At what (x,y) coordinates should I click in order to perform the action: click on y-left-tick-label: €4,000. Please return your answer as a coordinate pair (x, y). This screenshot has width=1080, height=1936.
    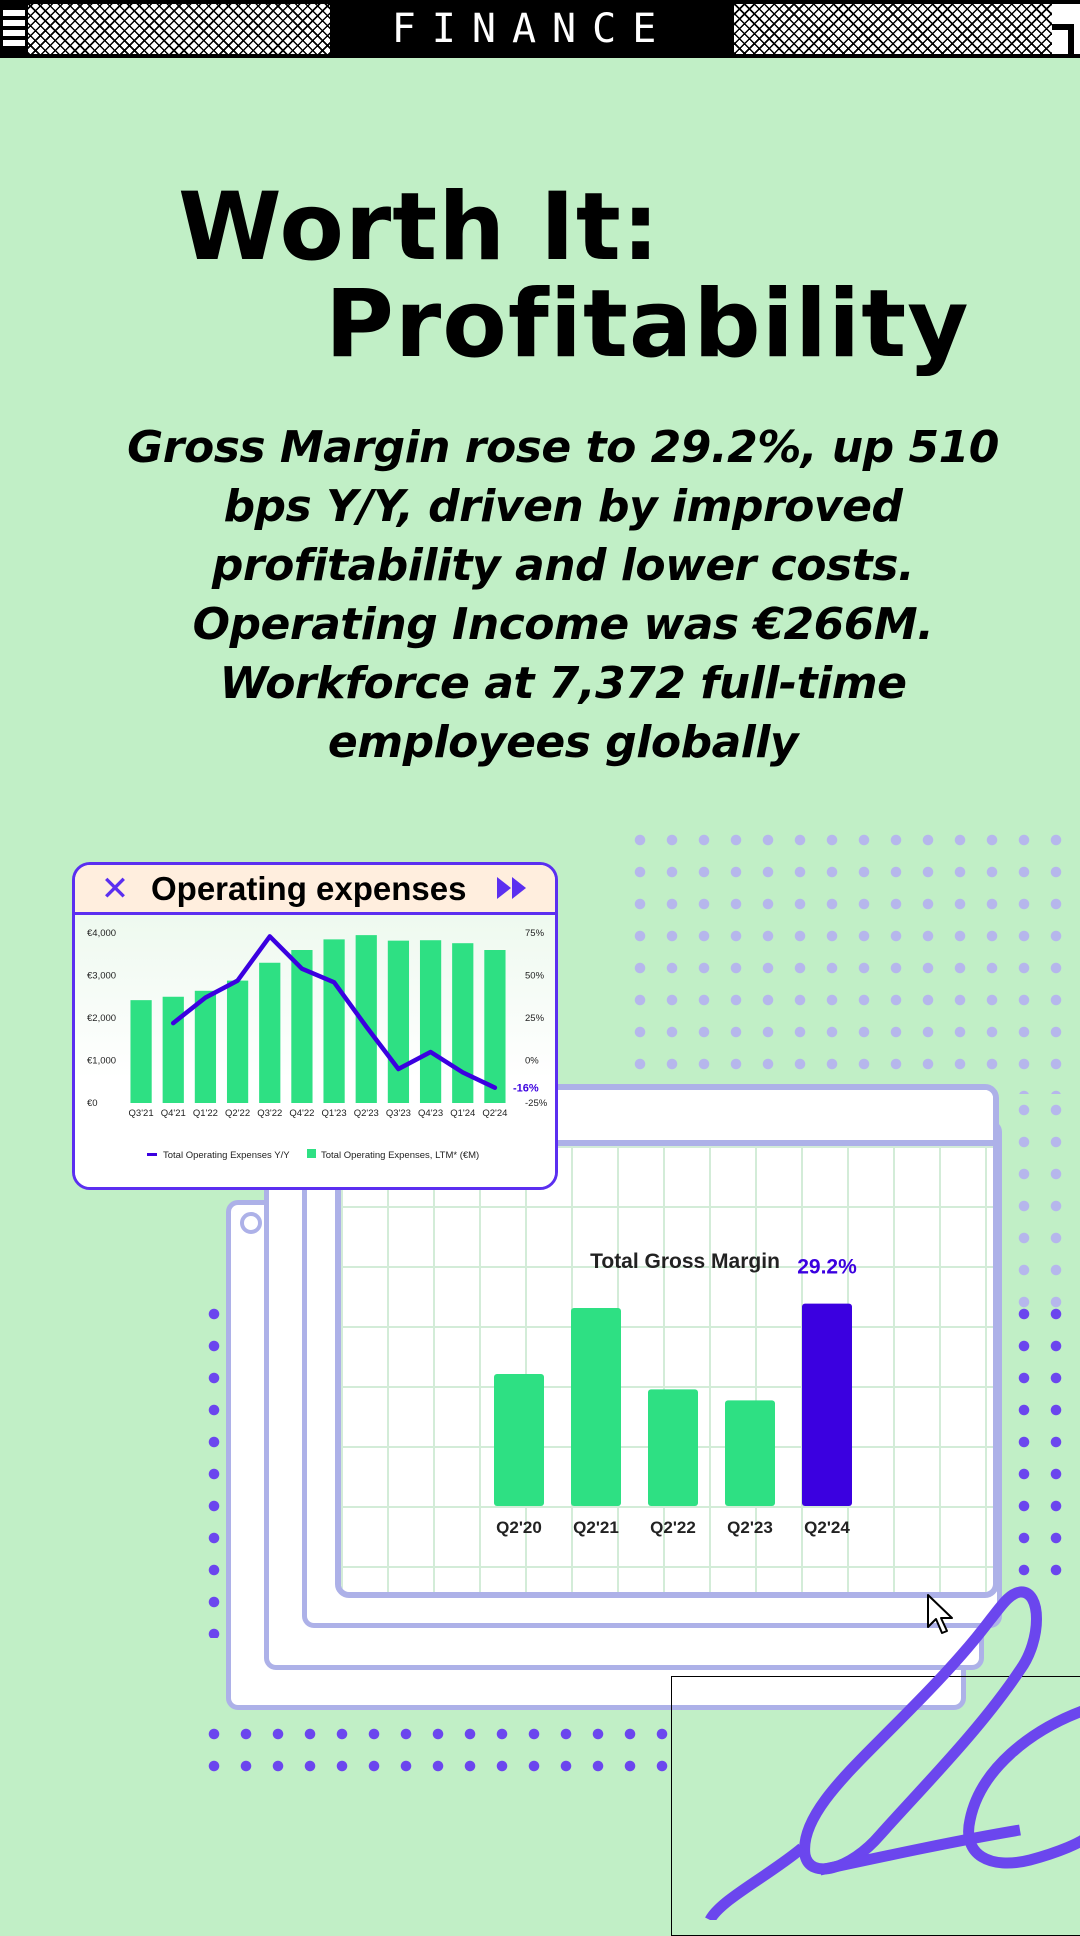
    Looking at the image, I should click on (101, 933).